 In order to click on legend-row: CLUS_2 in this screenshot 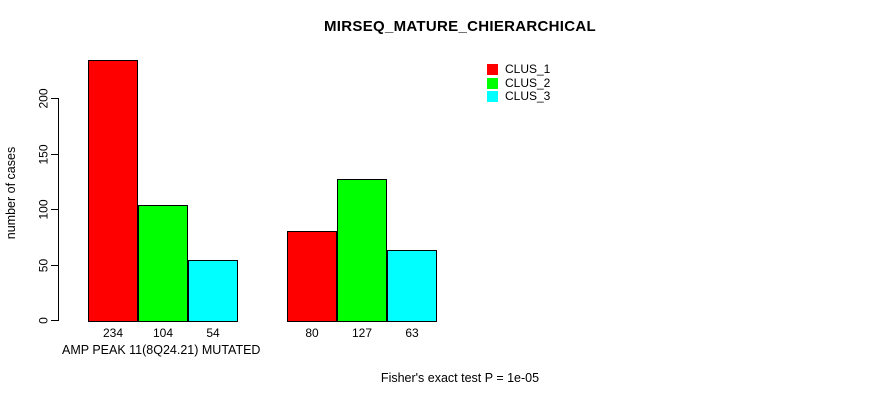, I will do `click(519, 82)`.